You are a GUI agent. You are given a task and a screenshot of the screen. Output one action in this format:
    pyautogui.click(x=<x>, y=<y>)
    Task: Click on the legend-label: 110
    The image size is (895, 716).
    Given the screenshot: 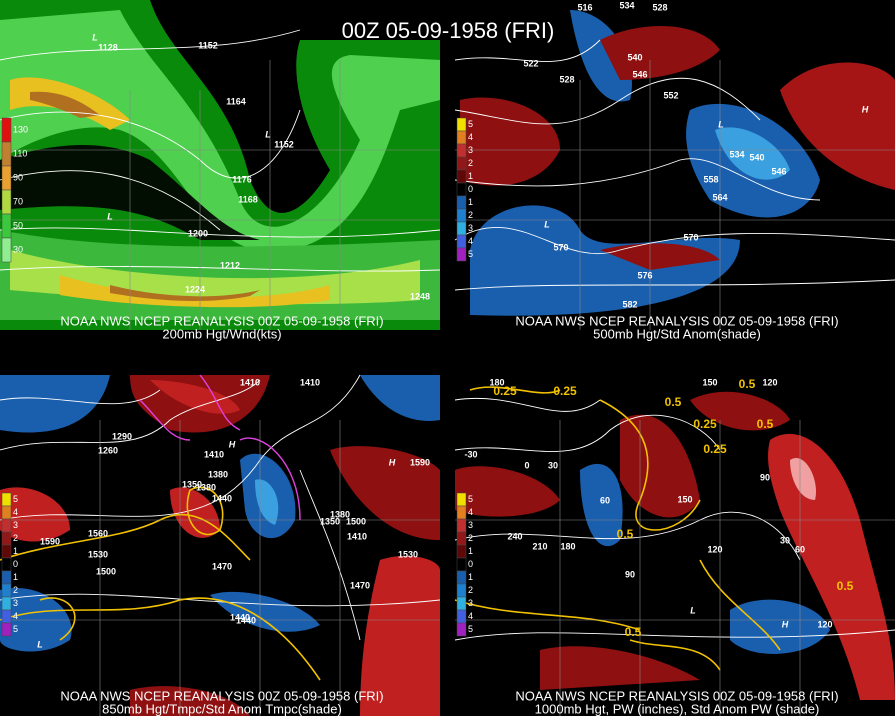 What is the action you would take?
    pyautogui.click(x=20, y=153)
    